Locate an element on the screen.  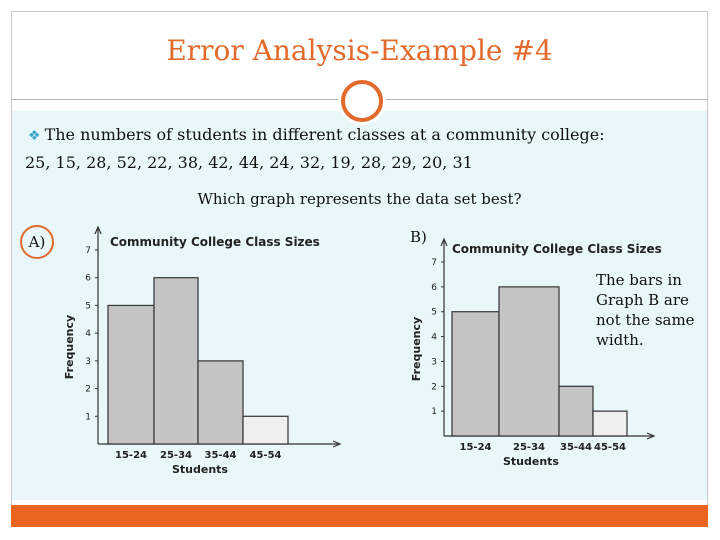
option-a-label: A) is located at coordinates (37, 242).